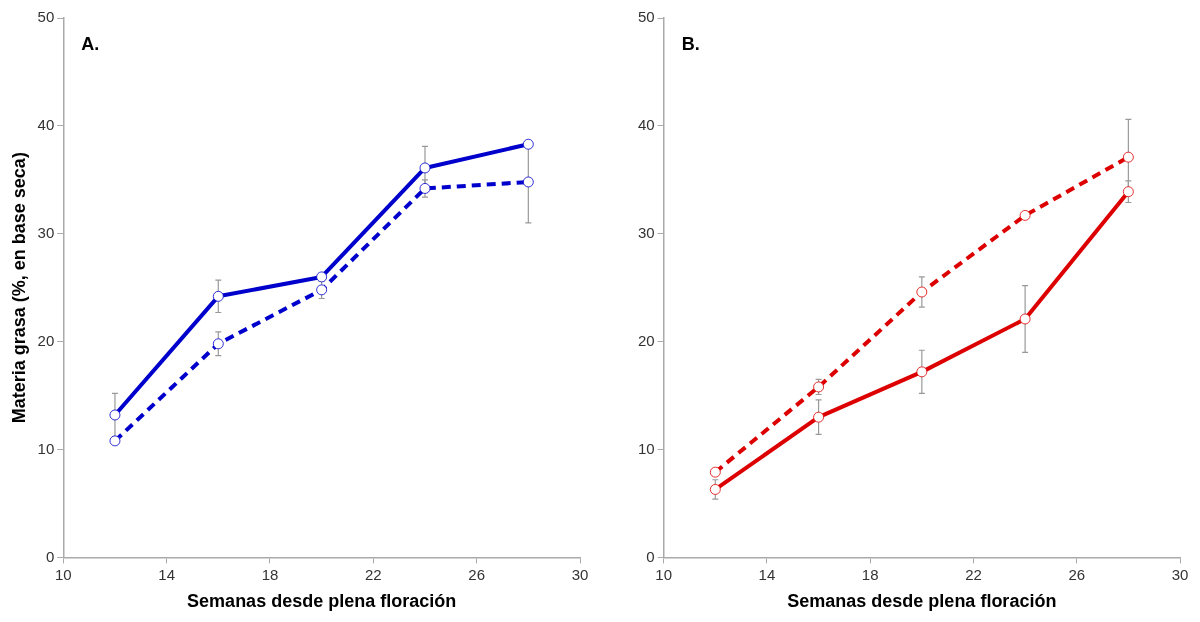 The height and width of the screenshot is (622, 1200). What do you see at coordinates (18, 288) in the screenshot?
I see `y-axis-title: Materia grasa (%, en base seca)` at bounding box center [18, 288].